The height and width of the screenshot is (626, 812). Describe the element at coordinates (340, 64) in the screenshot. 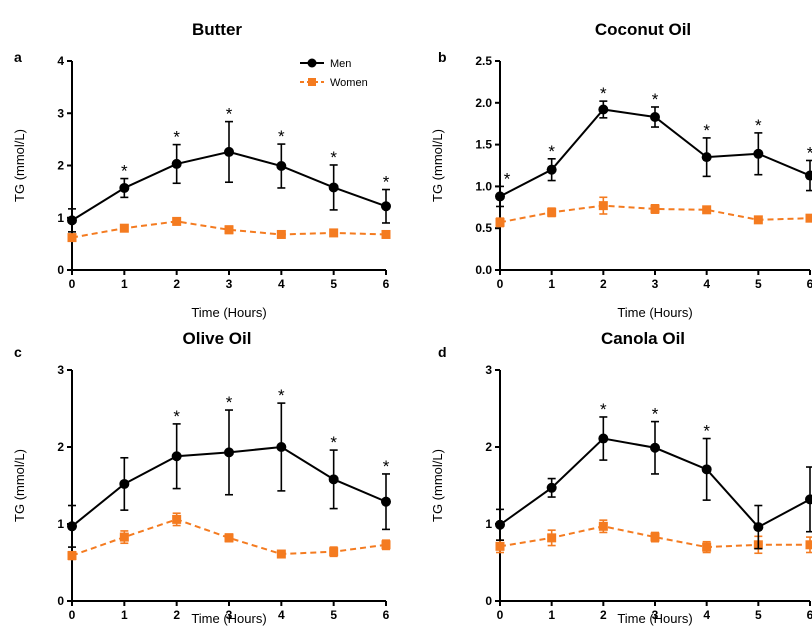

I see `legend-label-men: Men` at that location.